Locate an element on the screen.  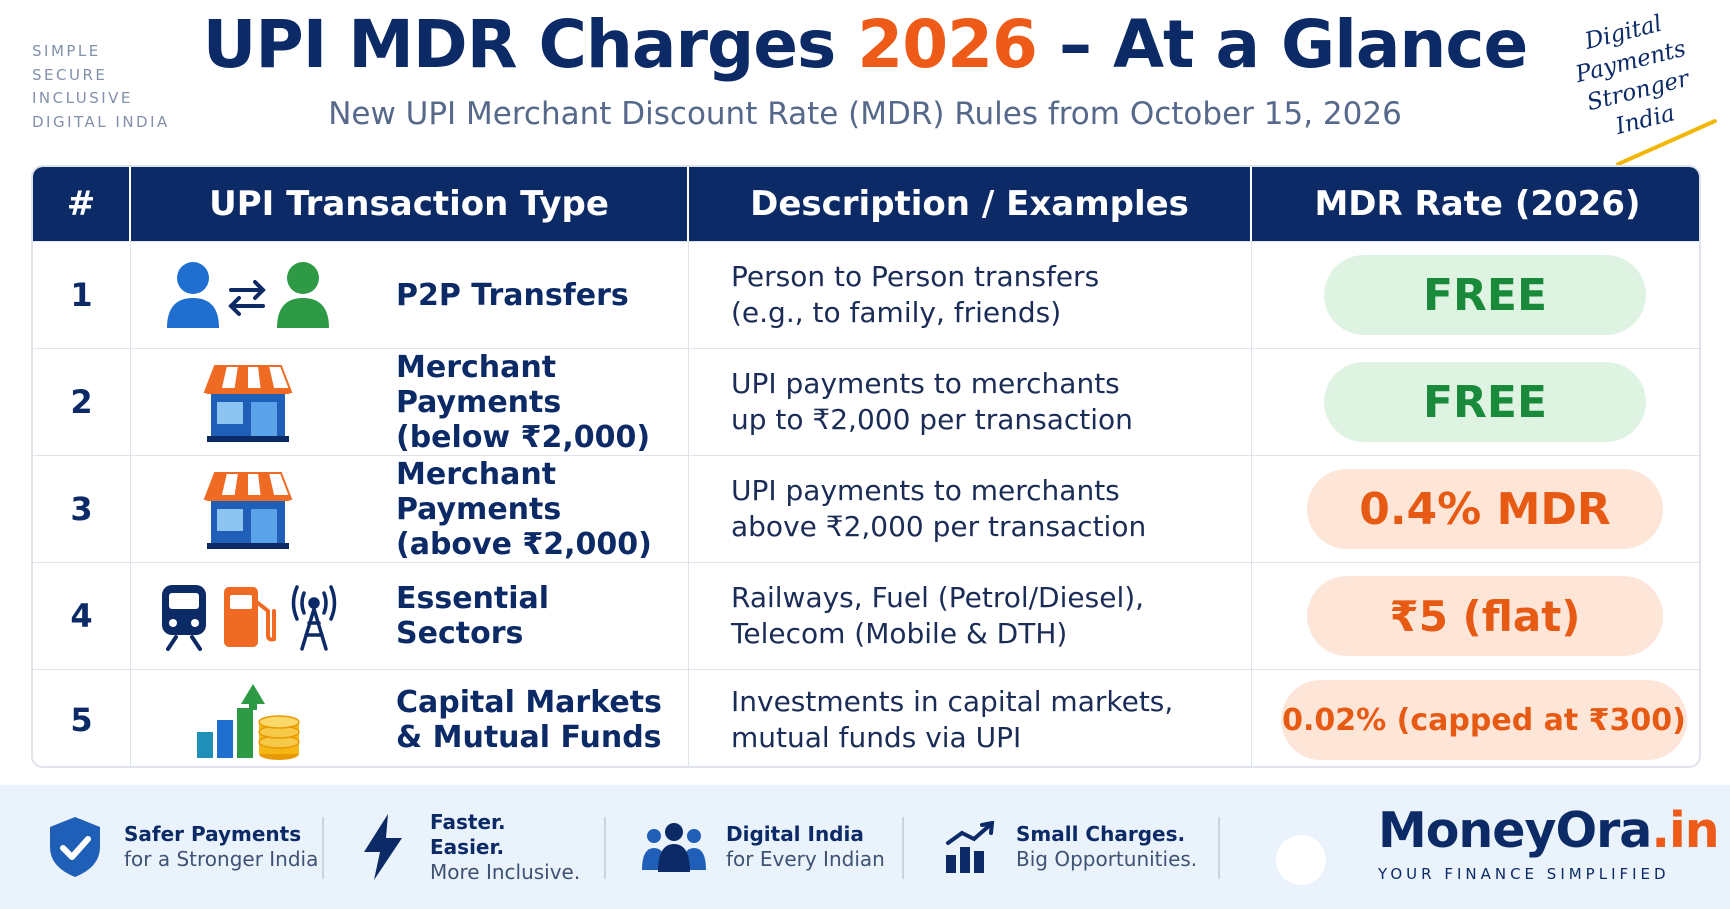
row-type: Capital Markets & Mutual Funds is located at coordinates (410, 718).